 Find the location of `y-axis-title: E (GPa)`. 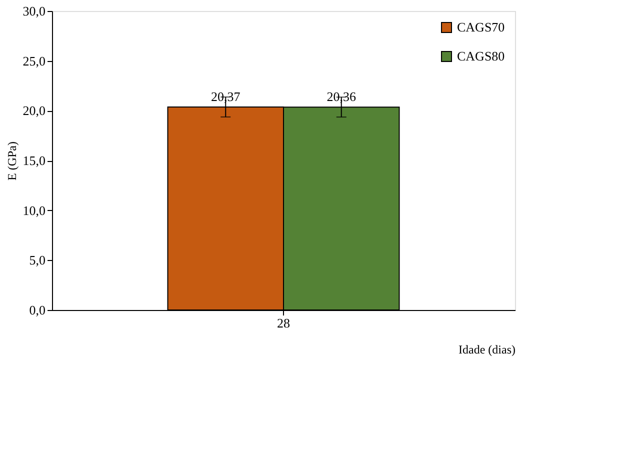

y-axis-title: E (GPa) is located at coordinates (11, 161).